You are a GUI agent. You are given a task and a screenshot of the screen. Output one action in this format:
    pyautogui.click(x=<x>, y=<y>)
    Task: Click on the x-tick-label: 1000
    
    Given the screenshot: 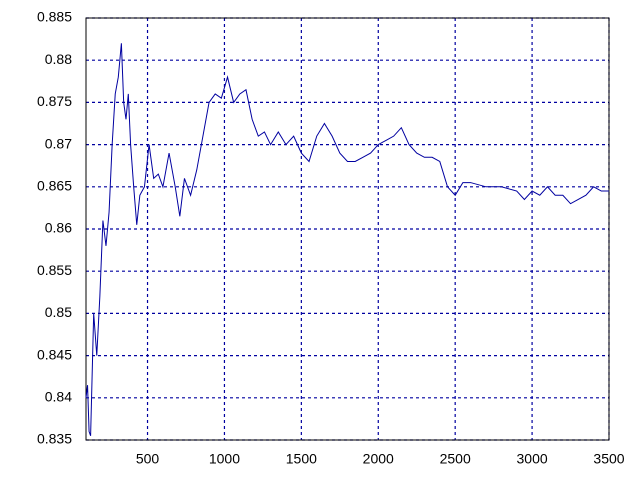 What is the action you would take?
    pyautogui.click(x=224, y=459)
    